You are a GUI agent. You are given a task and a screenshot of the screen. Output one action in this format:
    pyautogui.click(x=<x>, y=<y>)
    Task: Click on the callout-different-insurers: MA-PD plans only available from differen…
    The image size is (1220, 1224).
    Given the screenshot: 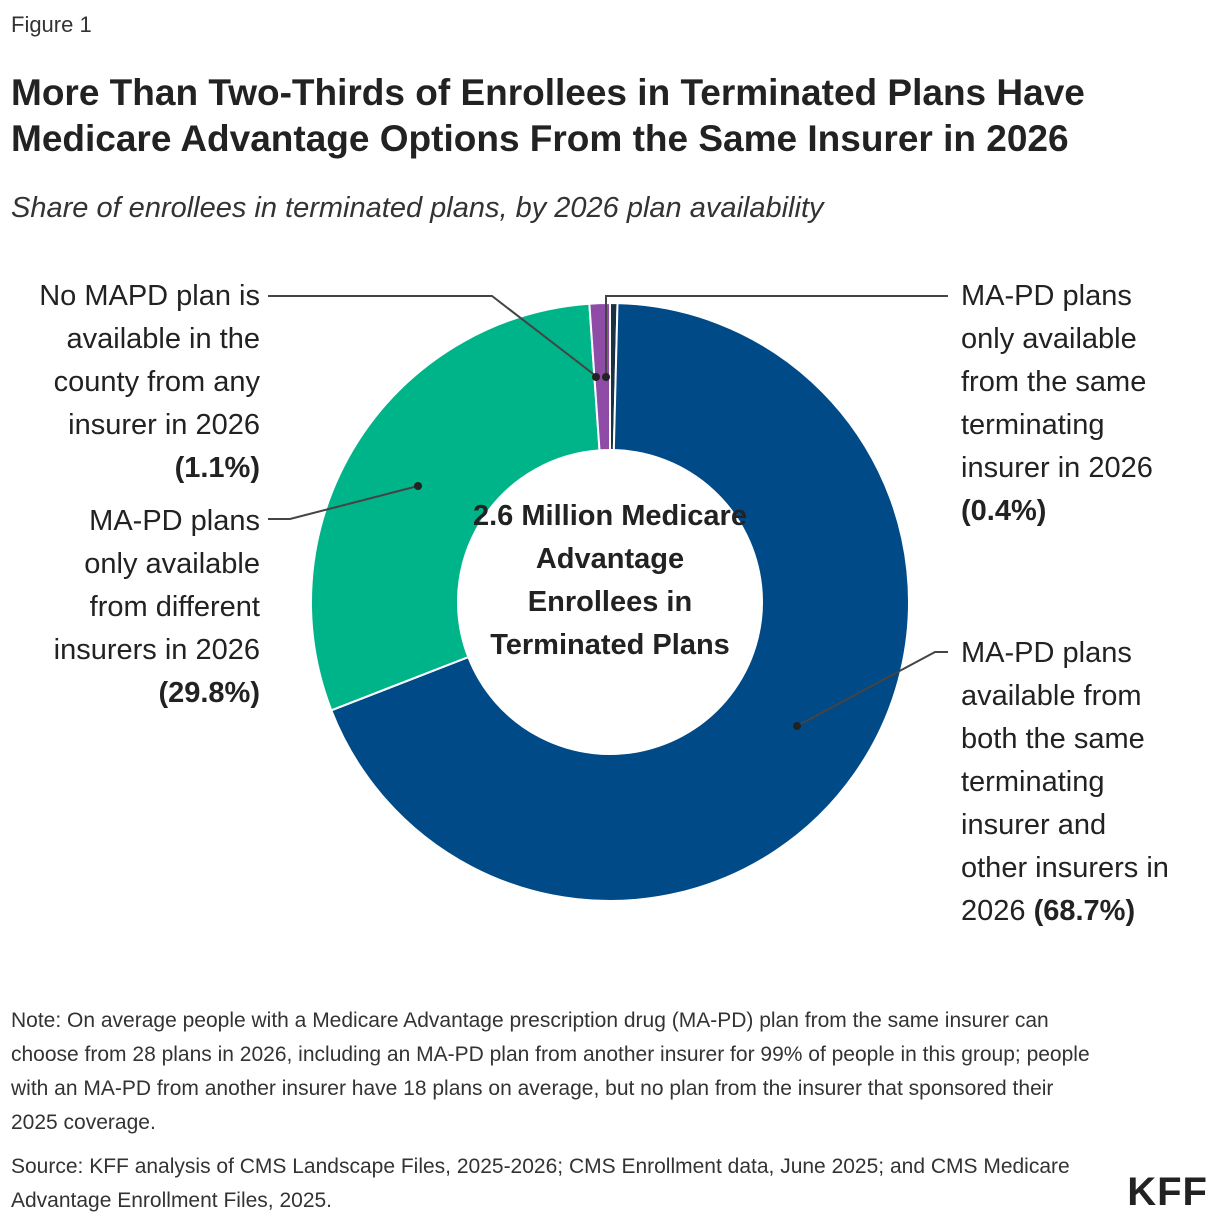 What is the action you would take?
    pyautogui.click(x=130, y=607)
    